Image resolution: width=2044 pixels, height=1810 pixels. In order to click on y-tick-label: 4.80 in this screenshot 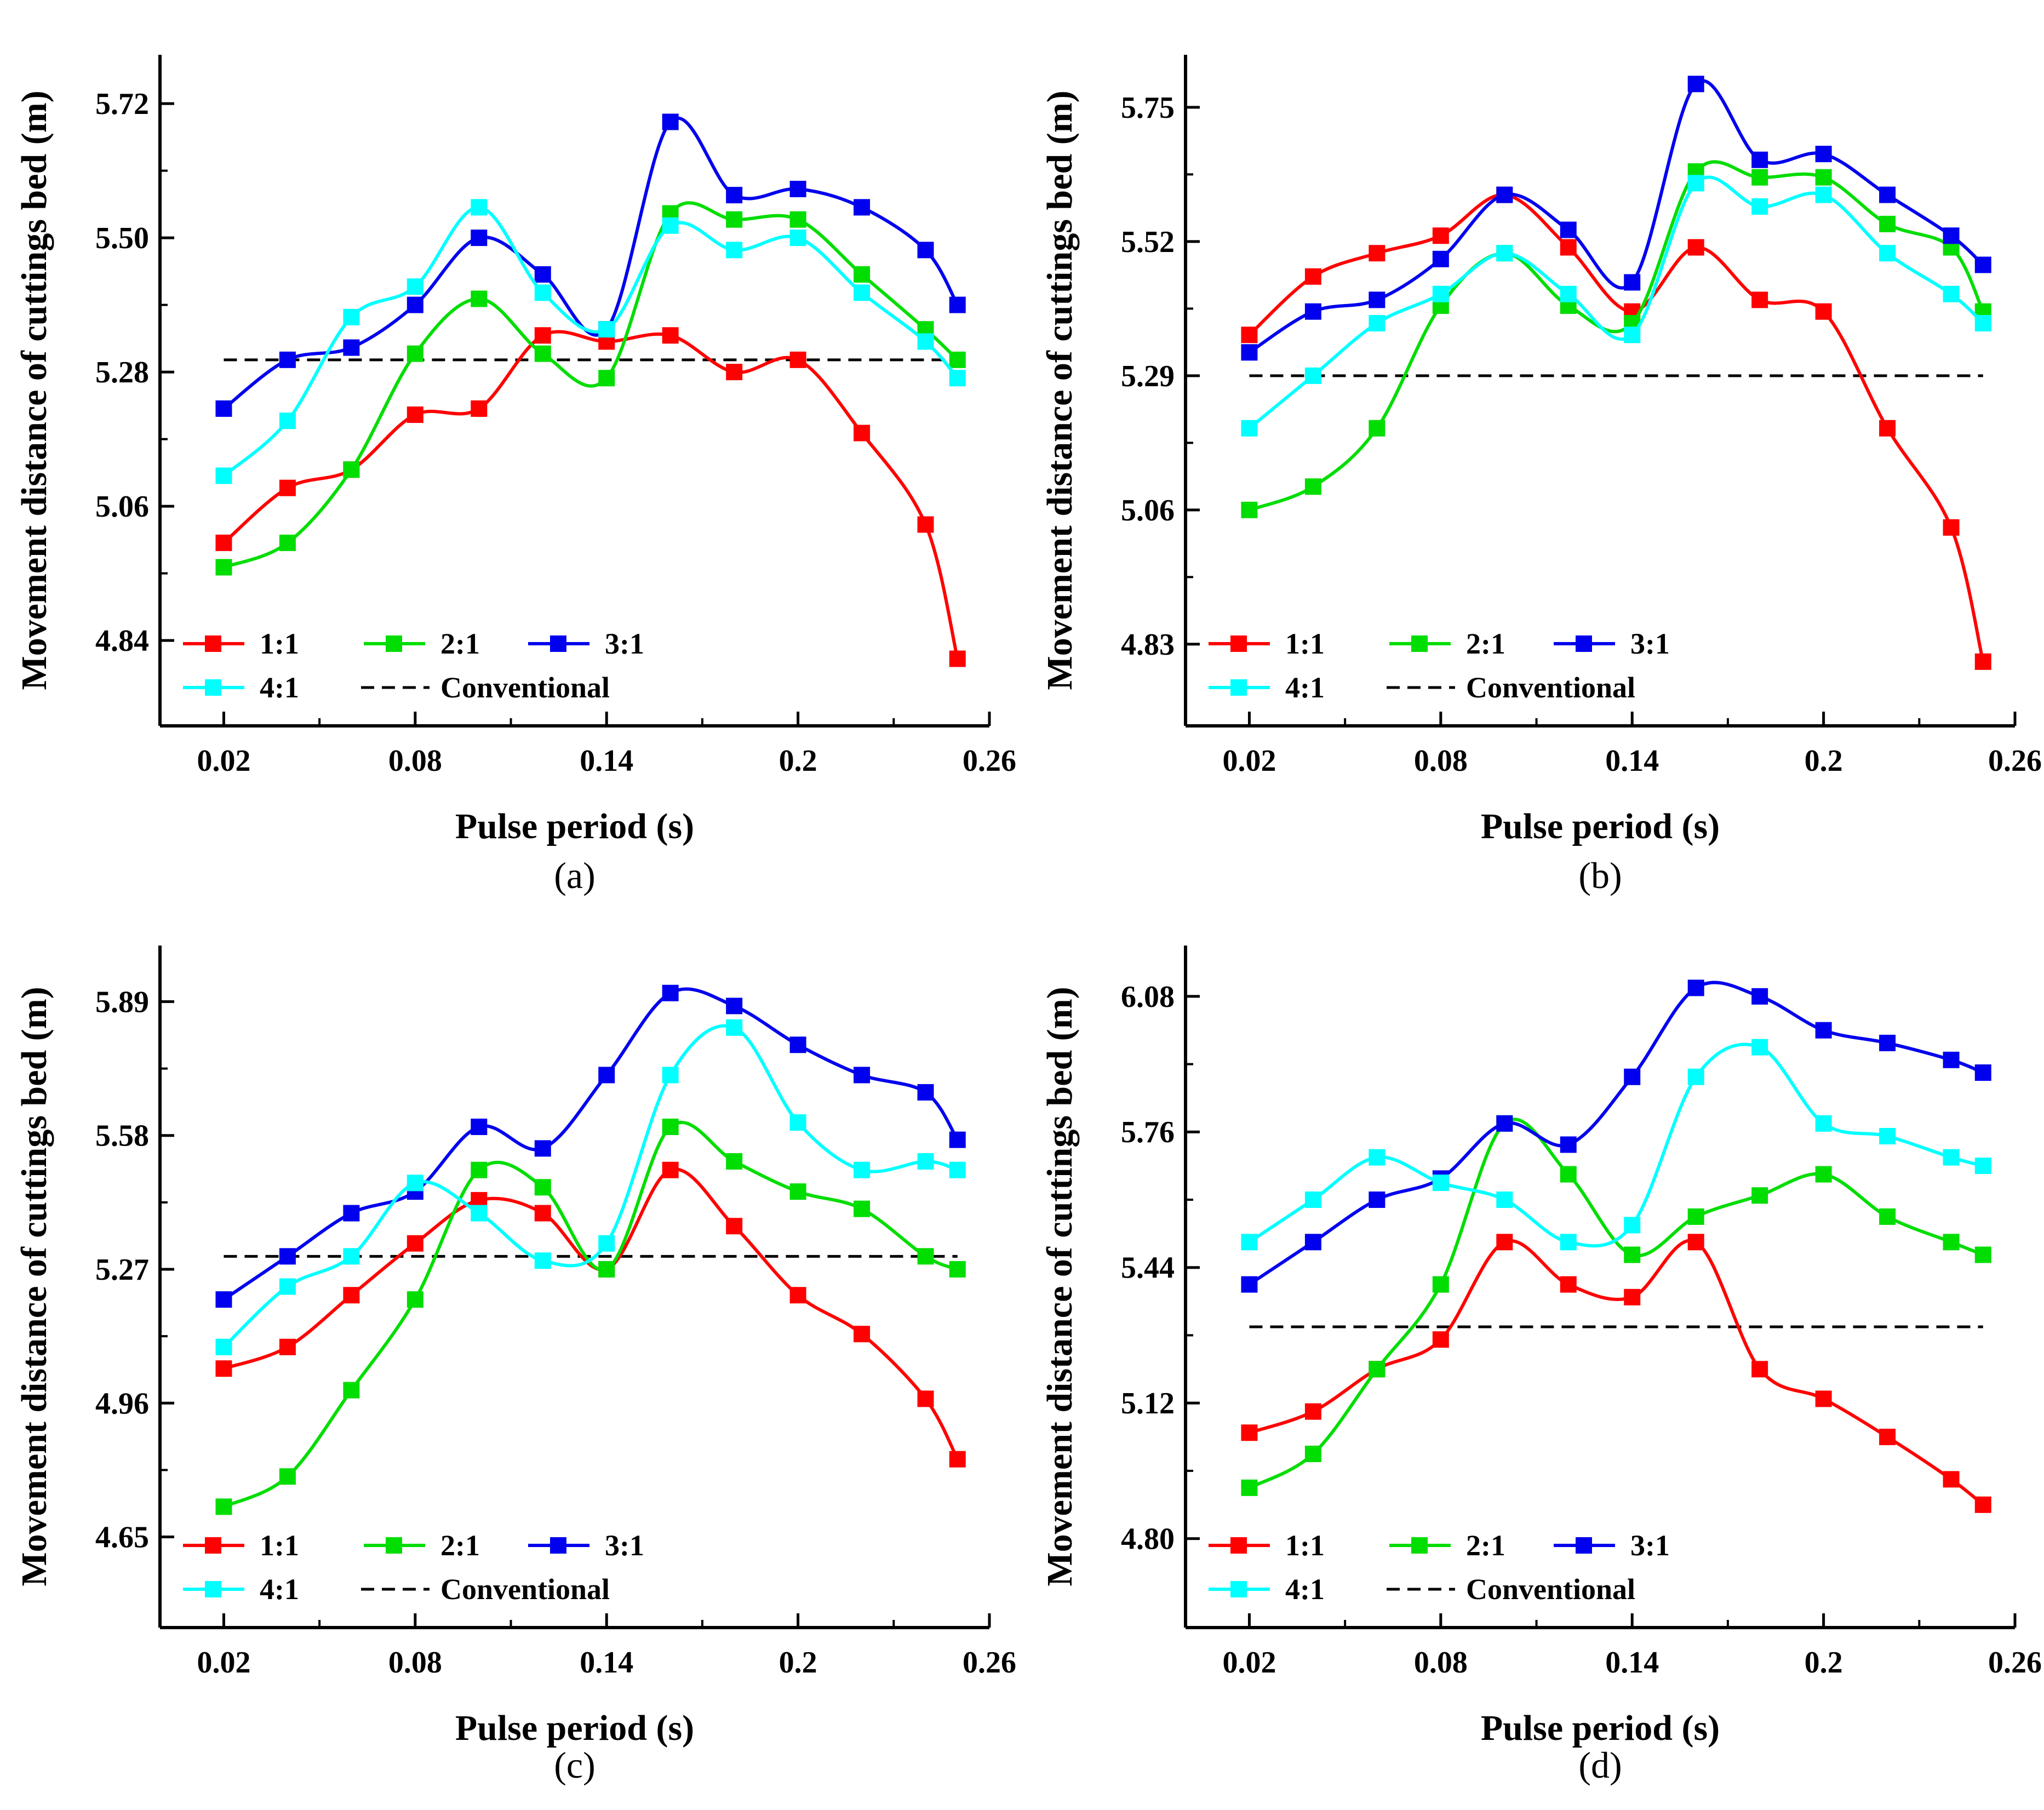, I will do `click(1148, 1539)`.